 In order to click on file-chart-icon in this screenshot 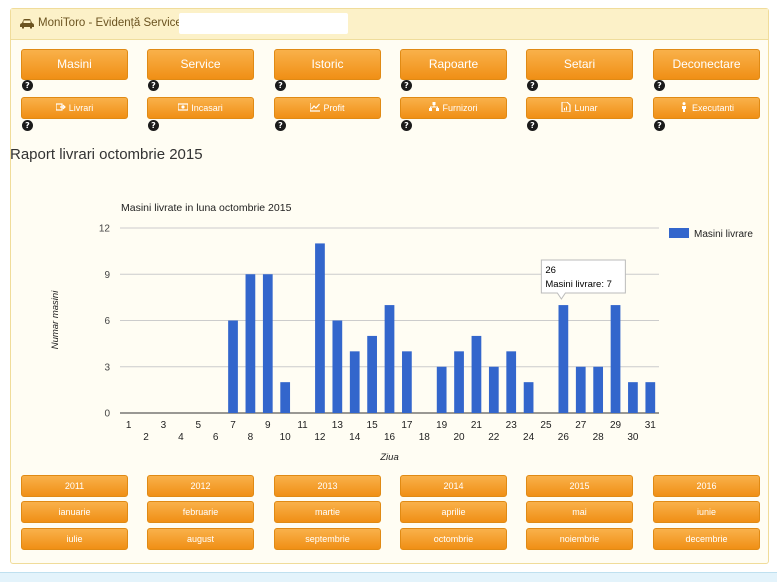, I will do `click(566, 107)`.